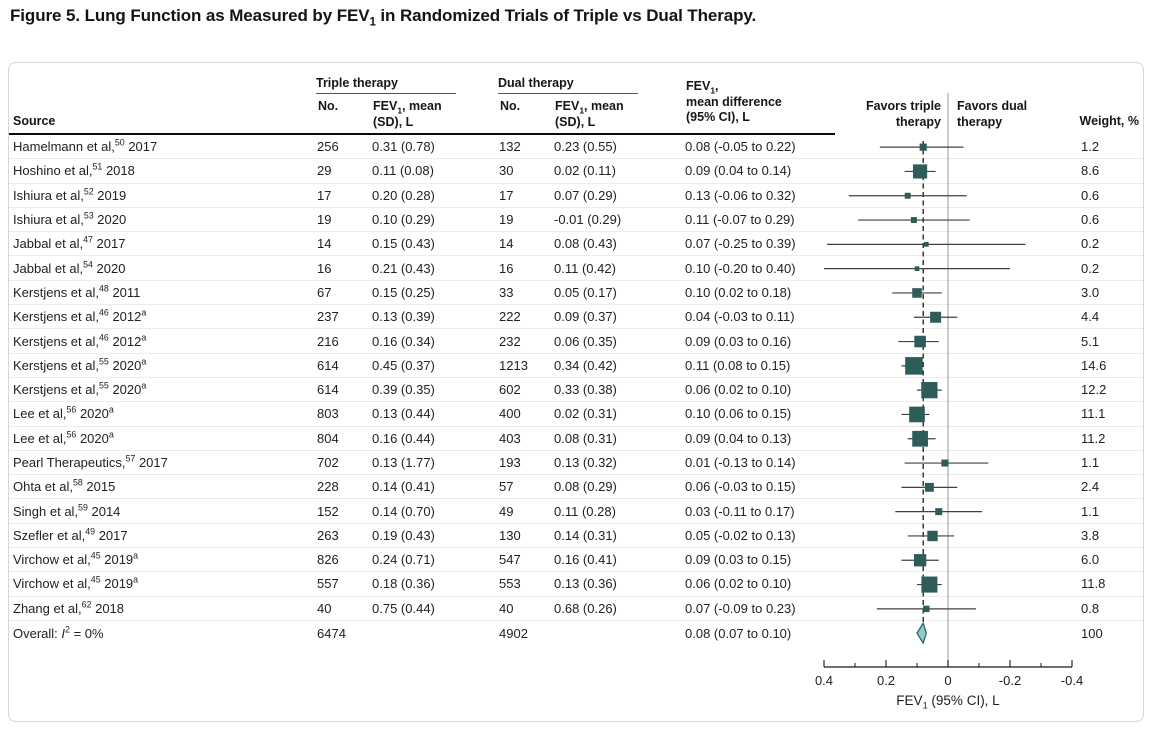  What do you see at coordinates (85, 146) in the screenshot?
I see `source-cell: Hamelmann et al,50 2017` at bounding box center [85, 146].